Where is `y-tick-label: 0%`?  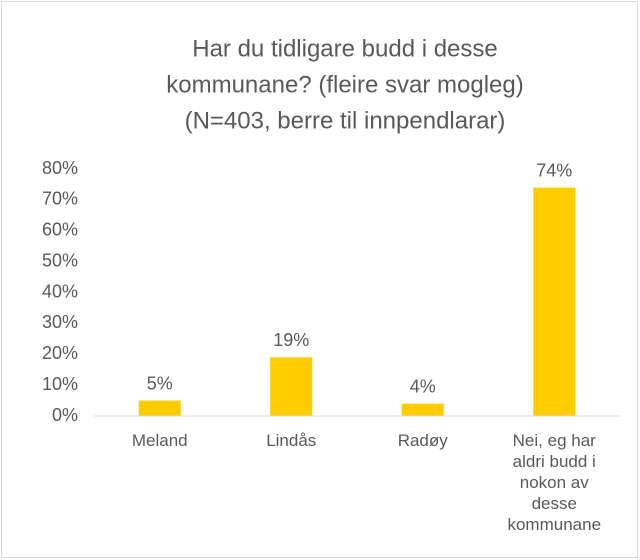
y-tick-label: 0% is located at coordinates (65, 415).